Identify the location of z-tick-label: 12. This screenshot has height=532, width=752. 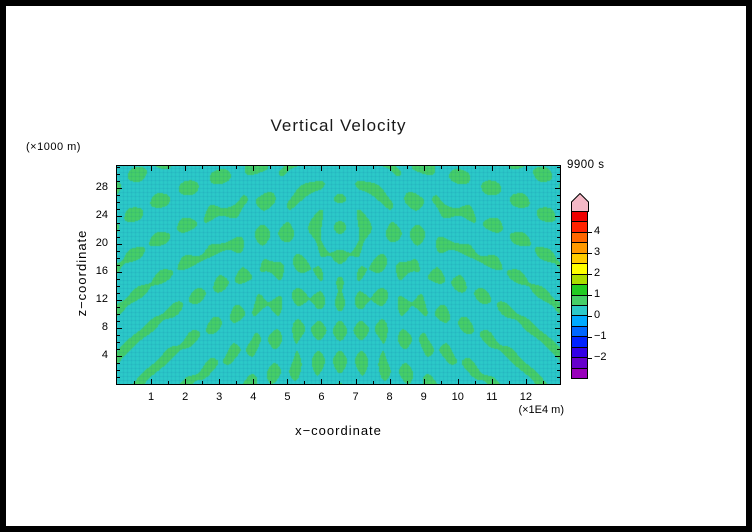
(101, 298).